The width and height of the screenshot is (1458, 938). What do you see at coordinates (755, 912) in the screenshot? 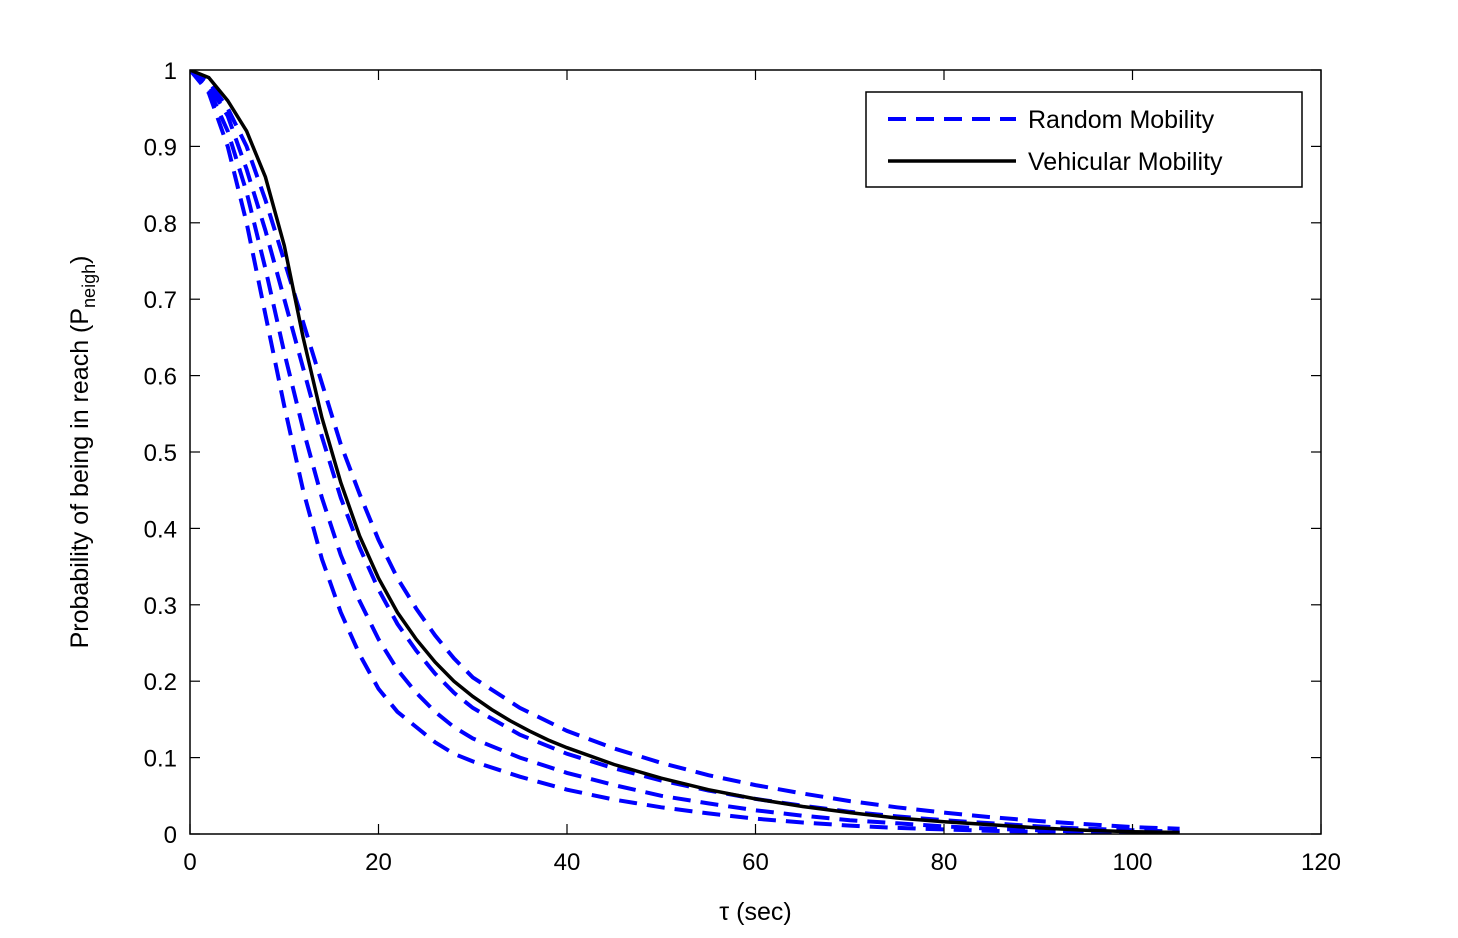
I see `x-axis-label: τ (sec)` at bounding box center [755, 912].